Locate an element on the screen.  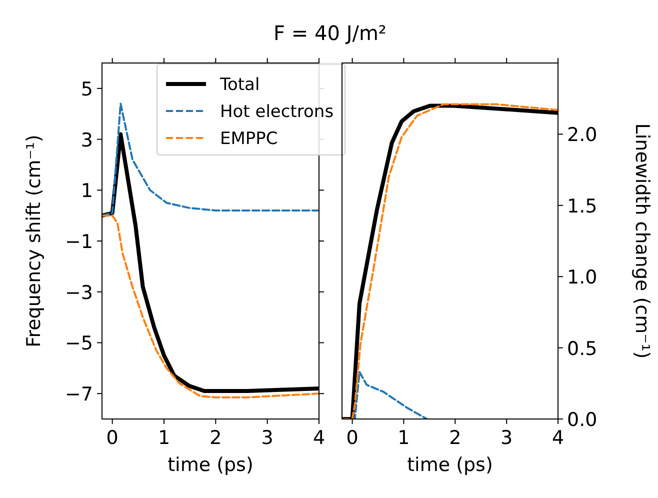
y2-axis-title: Linewidth change (cm⁻¹) is located at coordinates (642, 241).